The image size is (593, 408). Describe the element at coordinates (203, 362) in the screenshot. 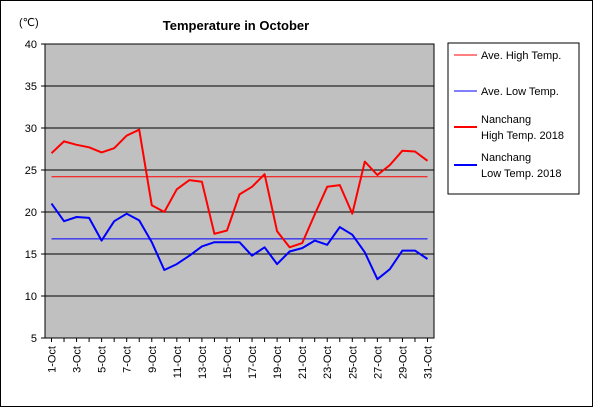

I see `x-tick-label: 13-Oct` at that location.